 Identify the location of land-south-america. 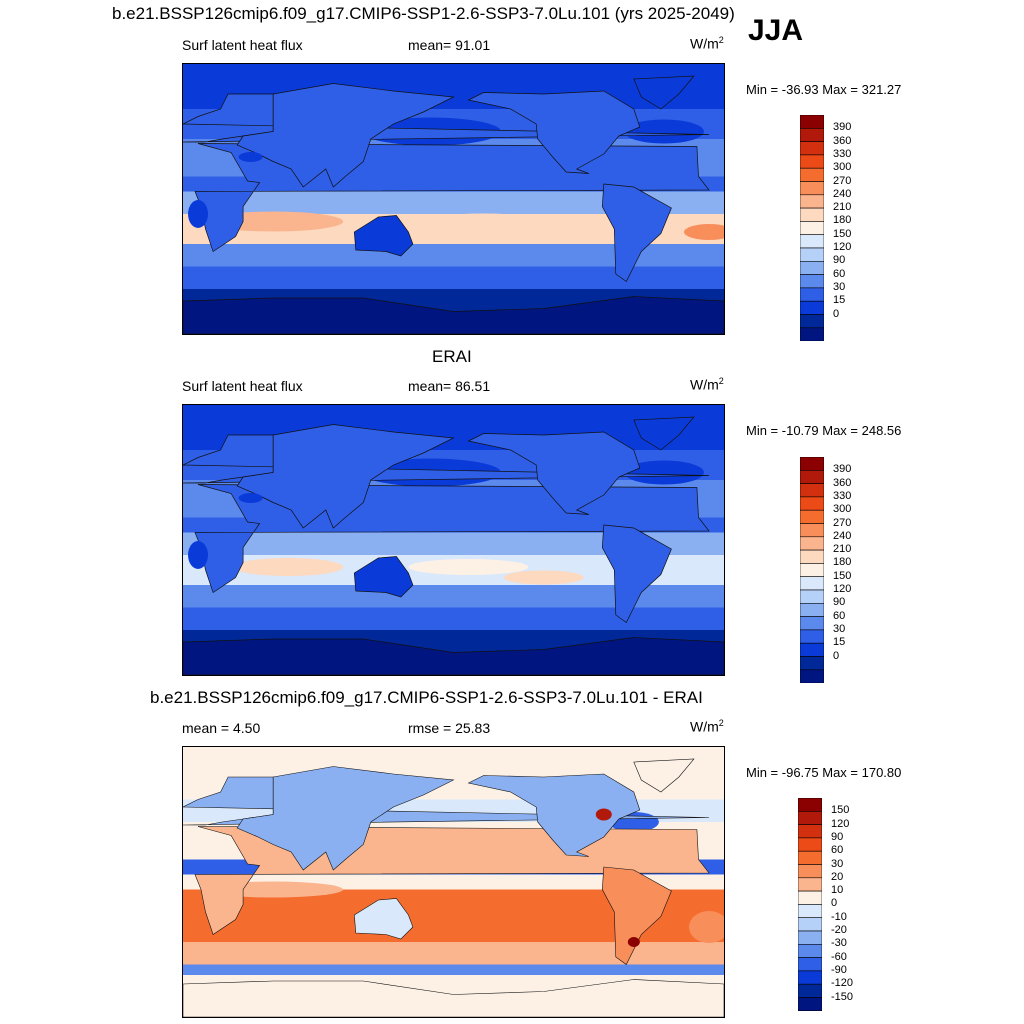
(636, 915).